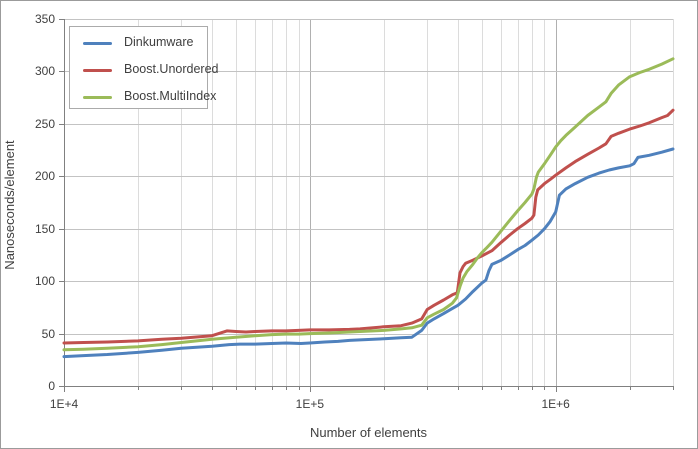 The height and width of the screenshot is (449, 698). Describe the element at coordinates (64, 404) in the screenshot. I see `x-tick-label: 1E+4` at that location.